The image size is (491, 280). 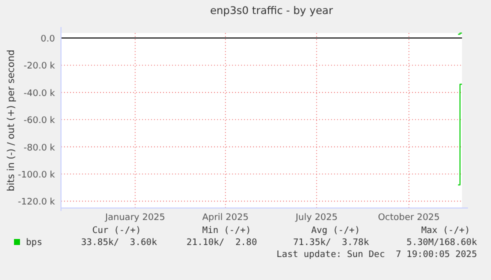 I want to click on y-tick-label: -80.0 k, so click(x=40, y=148).